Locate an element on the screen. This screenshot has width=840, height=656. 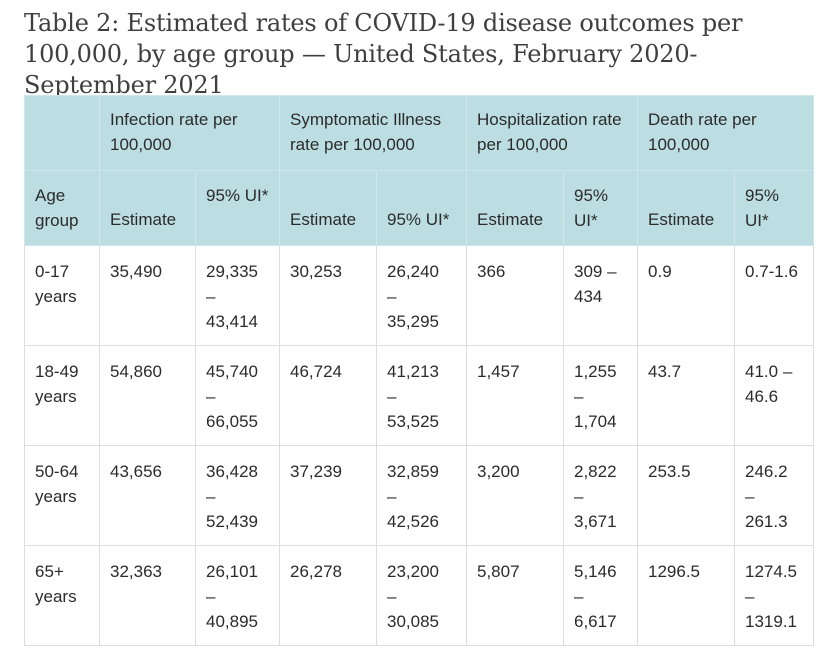
ui-range-part: 46.6 is located at coordinates (762, 396).